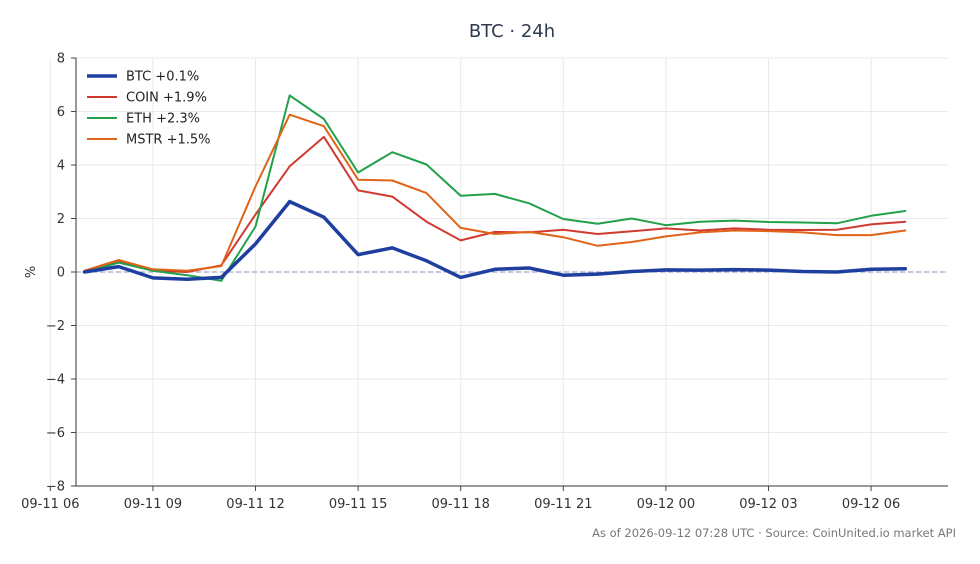 The width and height of the screenshot is (980, 564). I want to click on legend-label-eth: ETH +2.3%, so click(163, 119).